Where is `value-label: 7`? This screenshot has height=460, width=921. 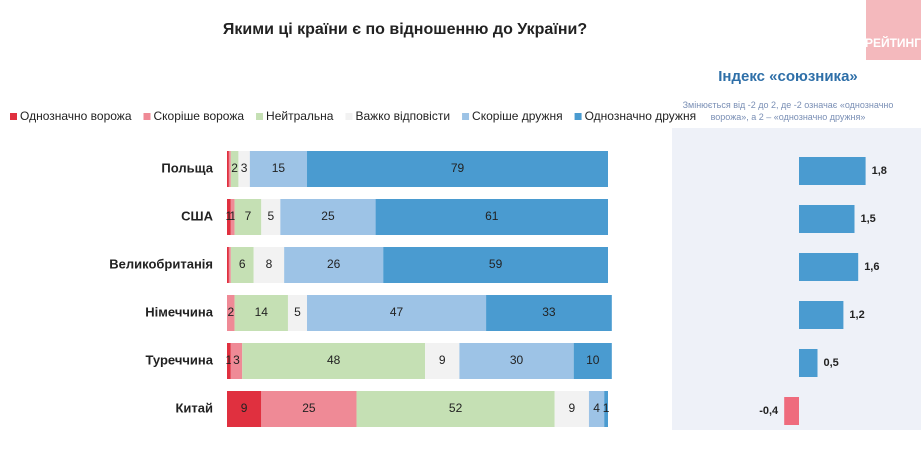 value-label: 7 is located at coordinates (248, 216).